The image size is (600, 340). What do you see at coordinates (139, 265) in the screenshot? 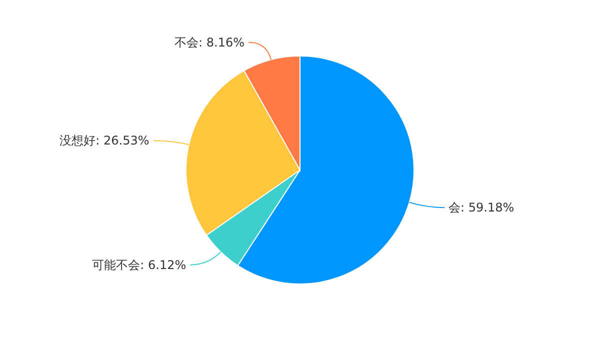
I see `slice-label: 可能不会: 6.12%` at bounding box center [139, 265].